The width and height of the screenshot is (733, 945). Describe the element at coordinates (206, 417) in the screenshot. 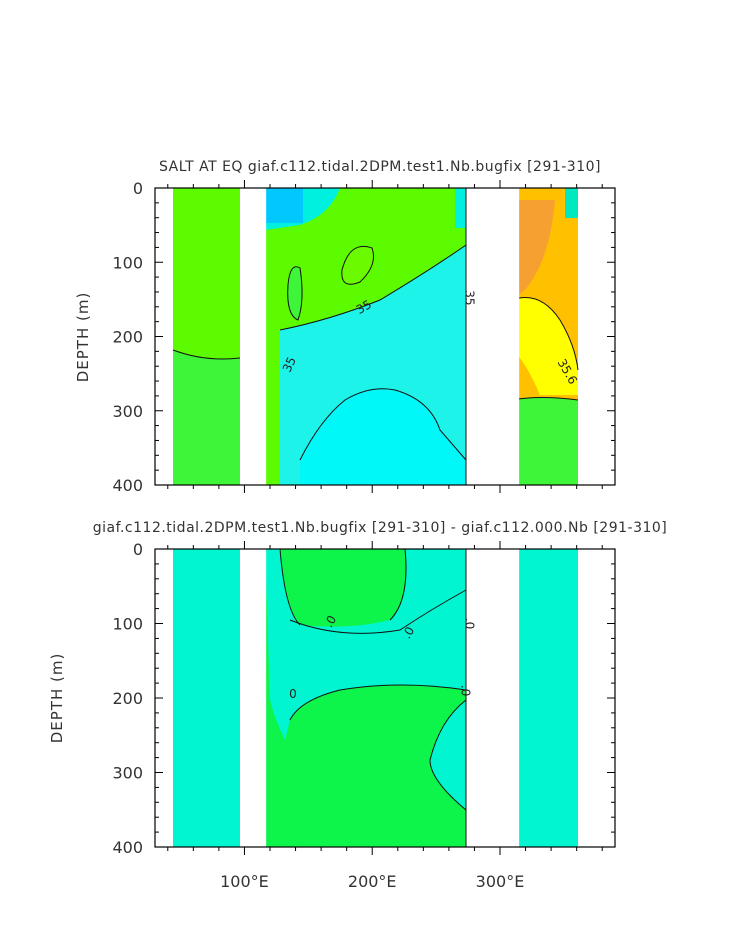

I see `top-region-west-deep` at that location.